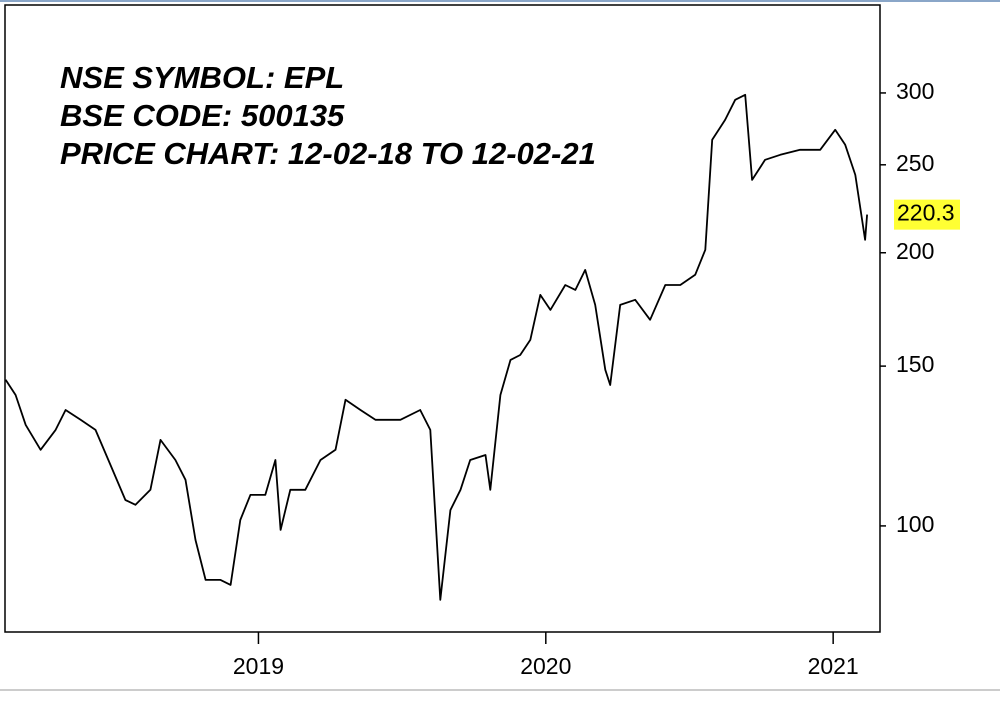  I want to click on last-value-label: 220.3, so click(926, 213).